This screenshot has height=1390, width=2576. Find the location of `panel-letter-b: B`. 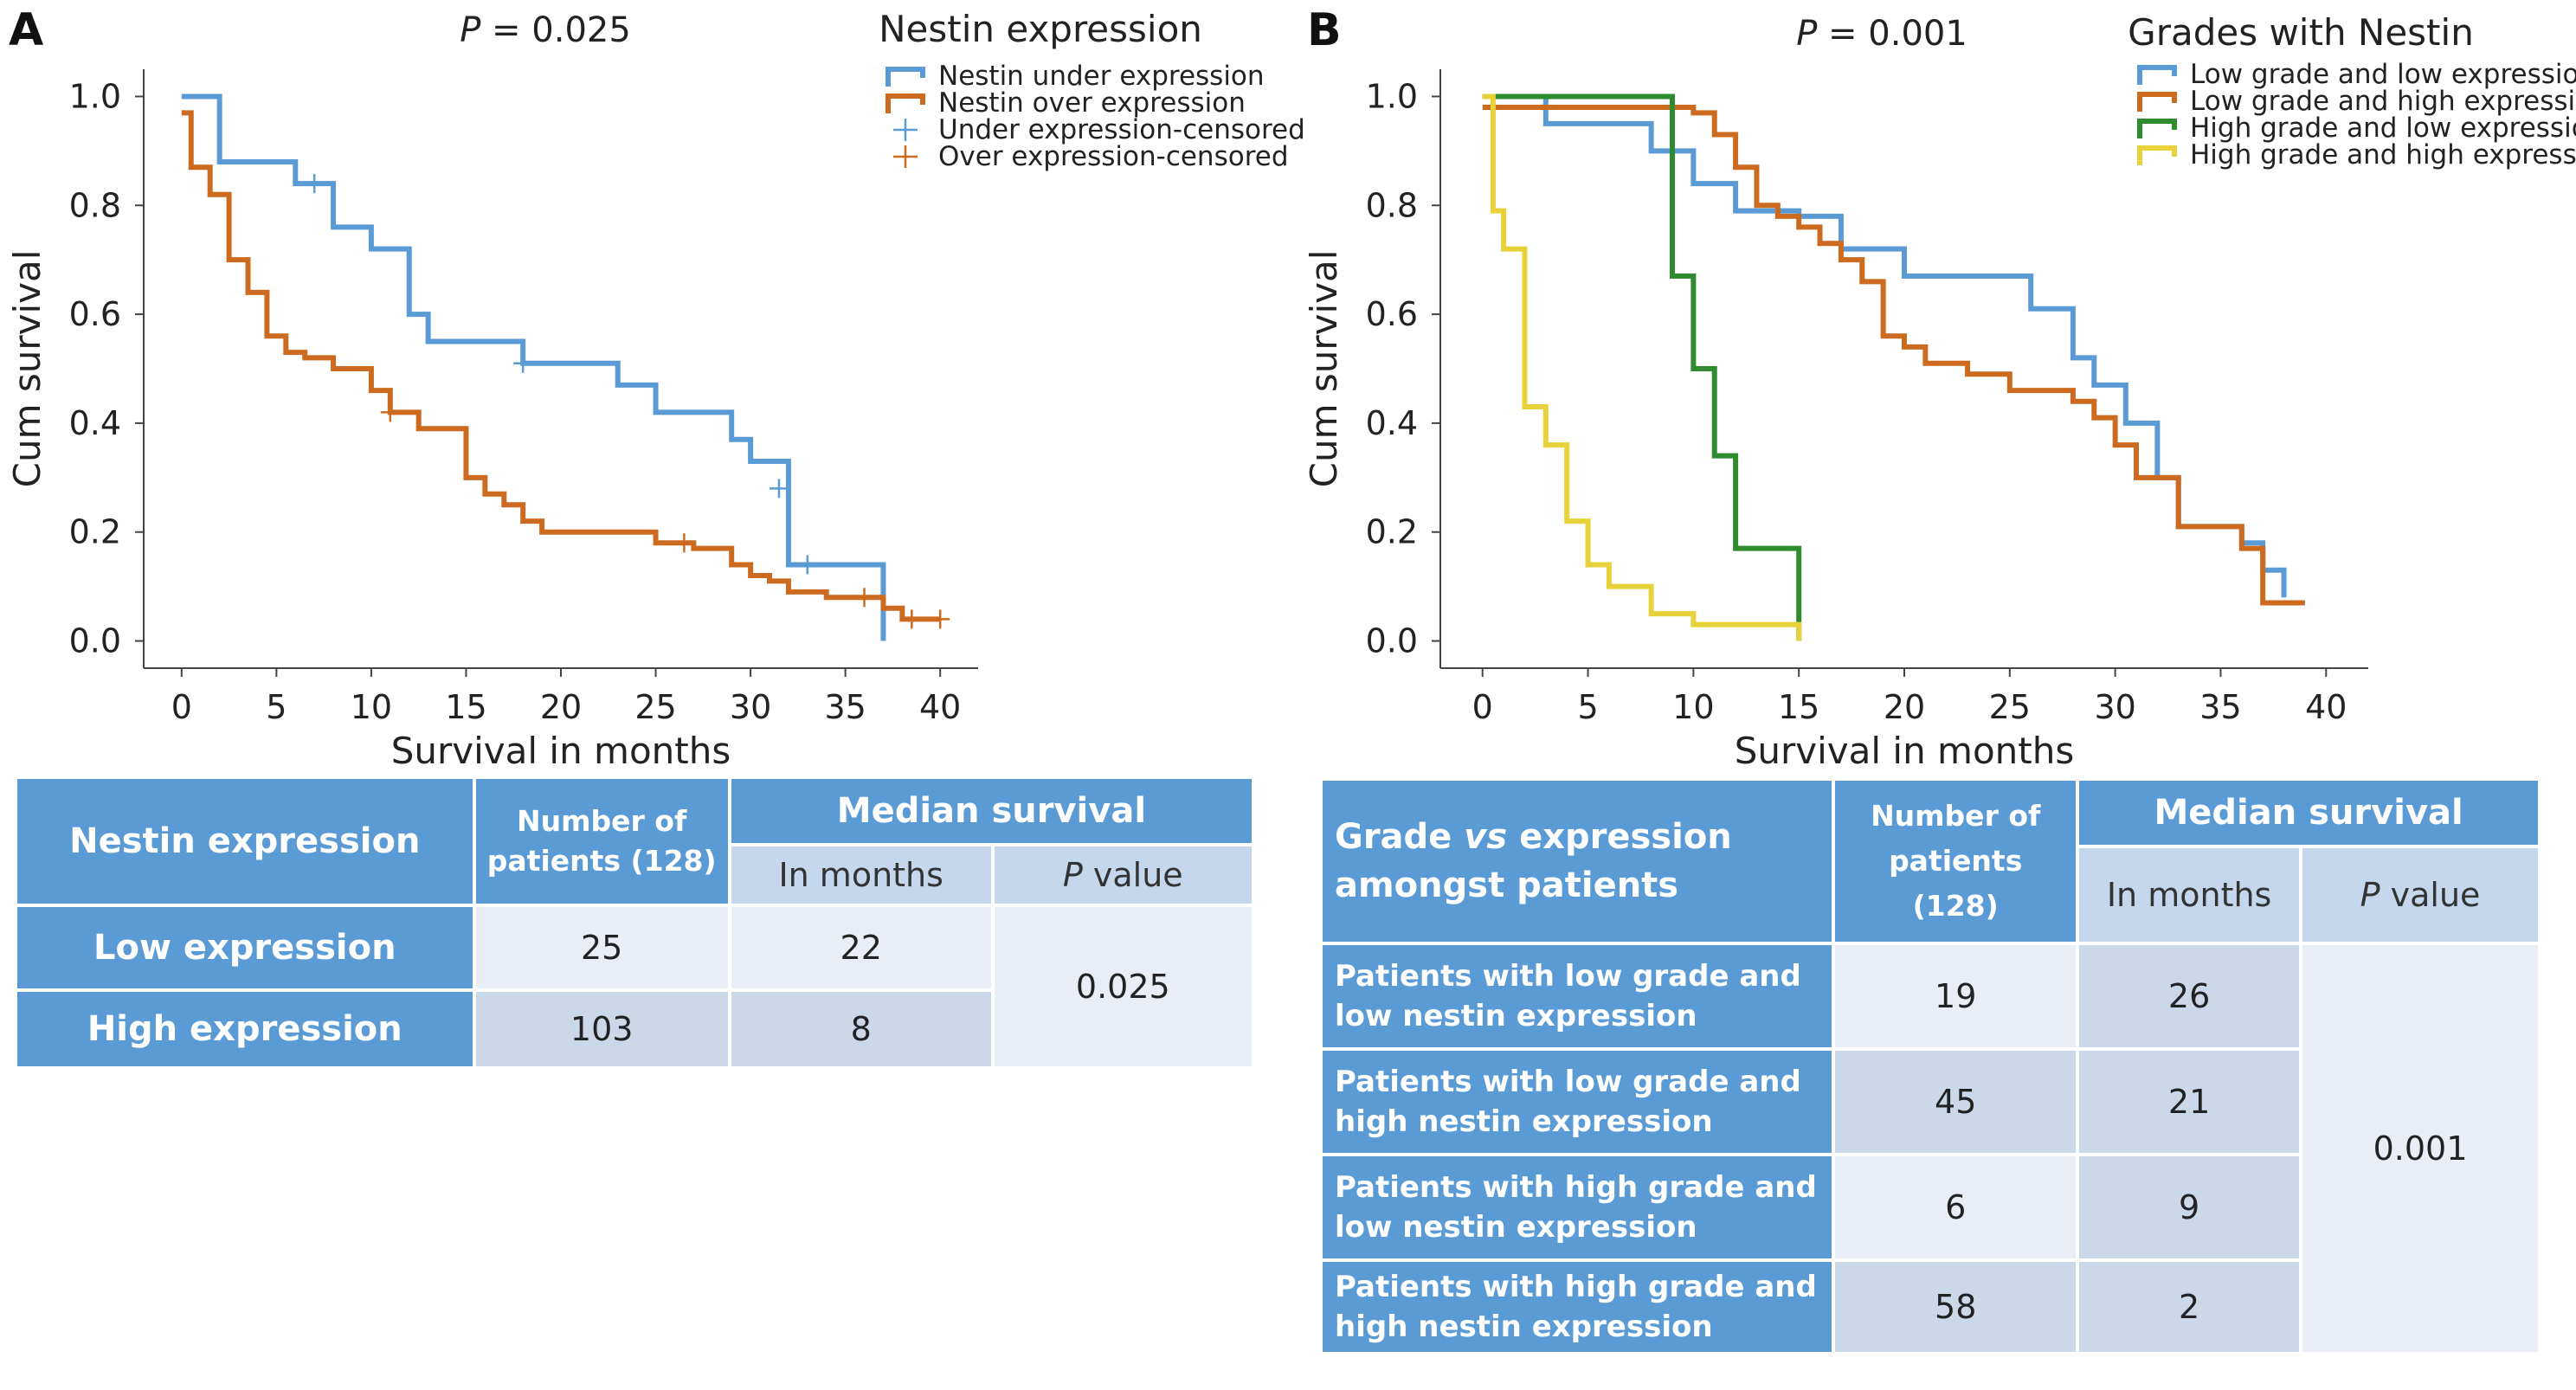

panel-letter-b: B is located at coordinates (1324, 30).